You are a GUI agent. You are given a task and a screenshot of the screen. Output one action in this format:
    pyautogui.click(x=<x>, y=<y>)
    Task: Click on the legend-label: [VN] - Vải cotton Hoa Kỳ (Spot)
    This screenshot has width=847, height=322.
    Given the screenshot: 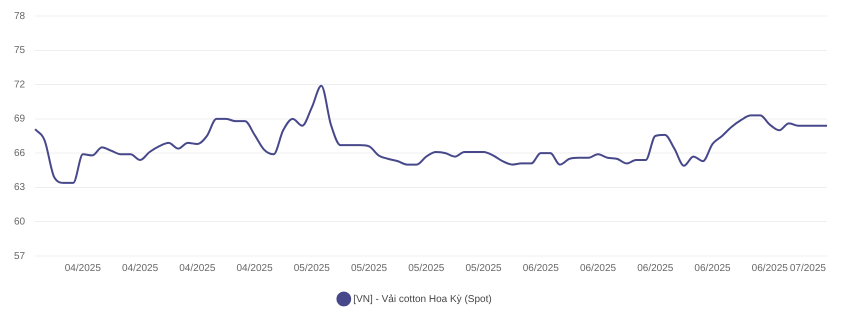 What is the action you would take?
    pyautogui.click(x=422, y=299)
    